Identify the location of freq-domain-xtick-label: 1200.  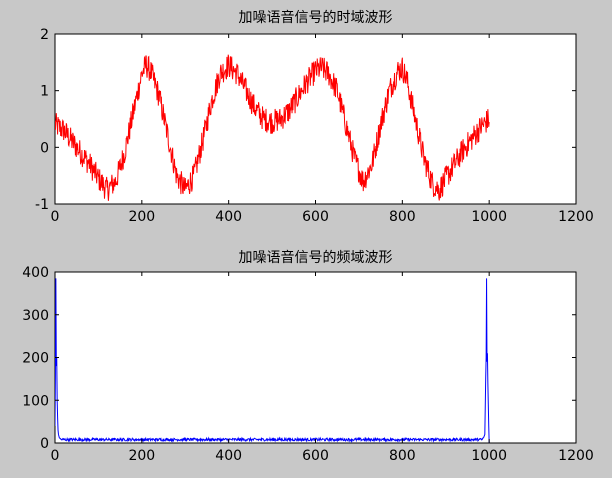
(576, 456).